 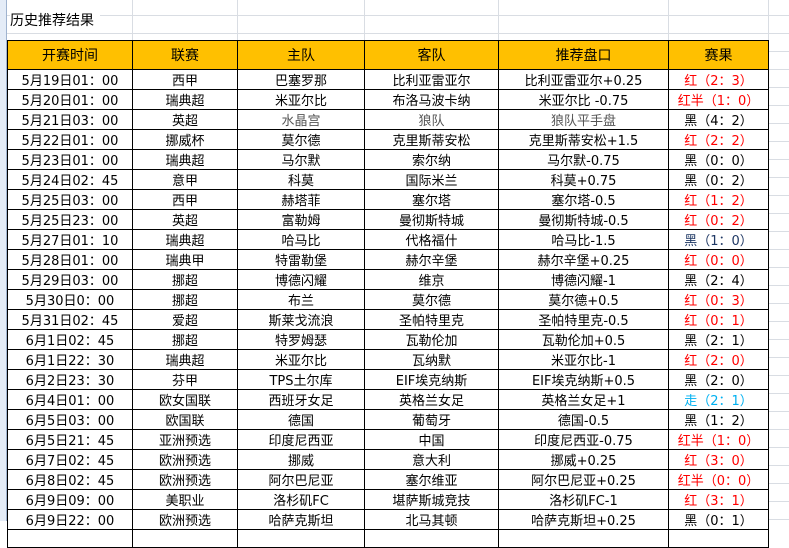 What do you see at coordinates (431, 99) in the screenshot?
I see `cell-away: 布洛马波卡纳` at bounding box center [431, 99].